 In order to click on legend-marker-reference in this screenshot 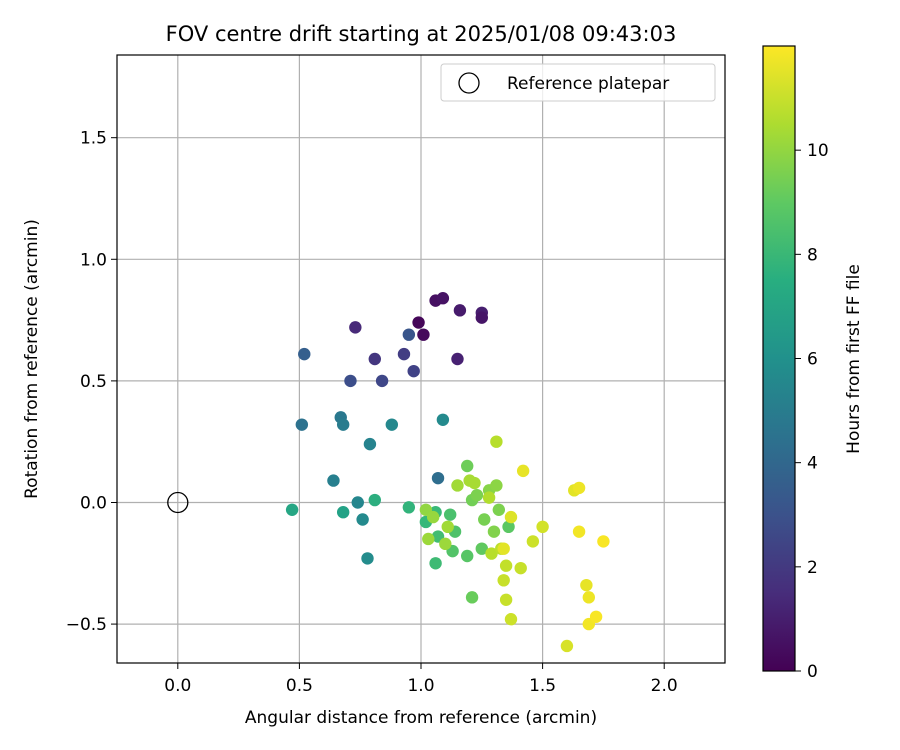, I will do `click(469, 83)`.